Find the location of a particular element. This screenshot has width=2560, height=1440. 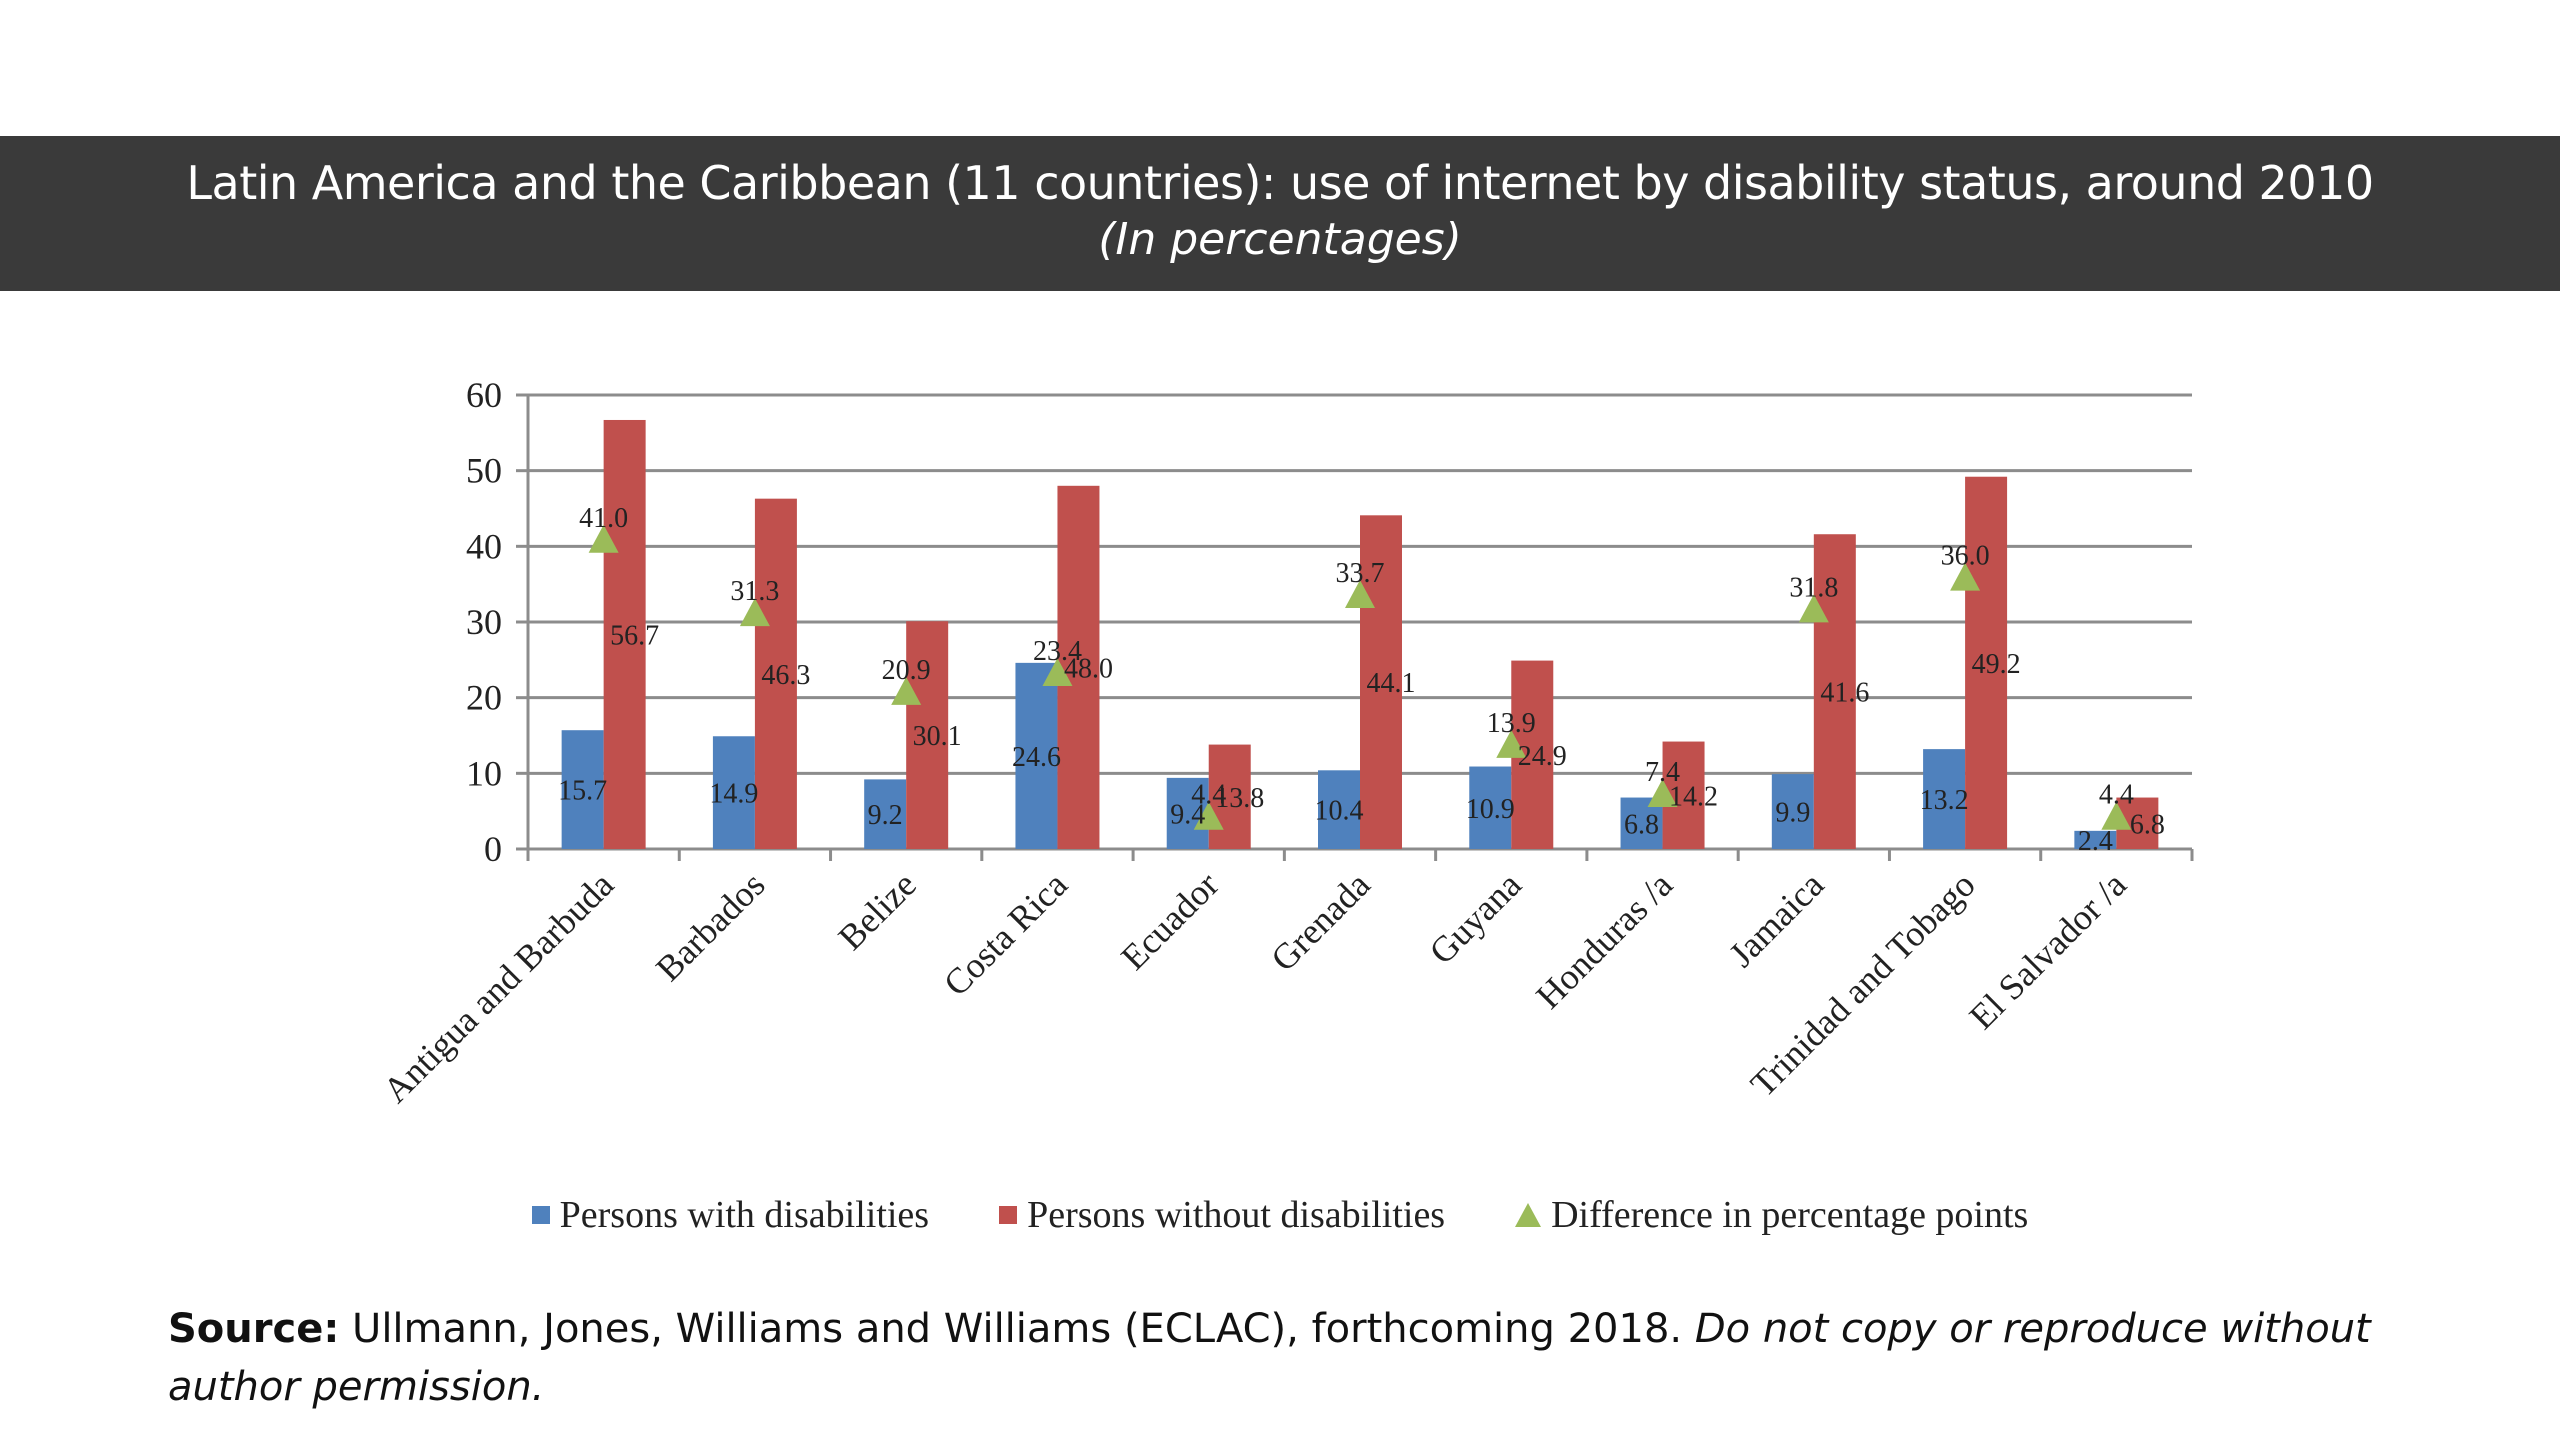

y-tick-label: 10 is located at coordinates (484, 773).